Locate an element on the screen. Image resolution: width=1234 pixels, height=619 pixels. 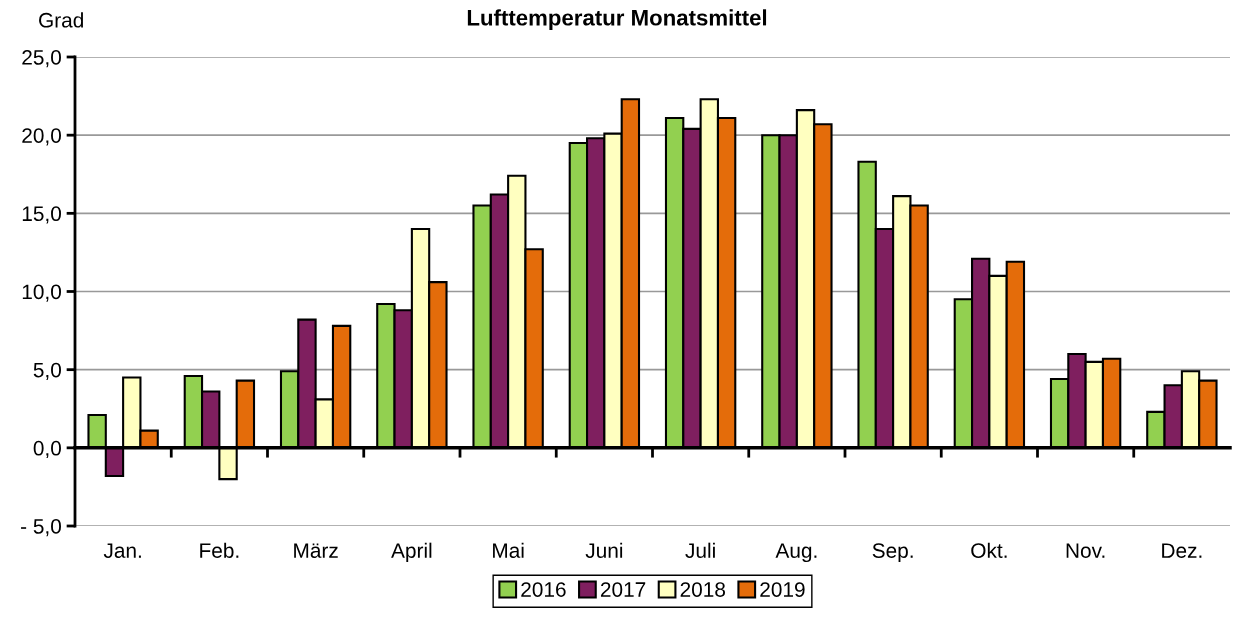
y-tick-label: 15,0 is located at coordinates (41, 215).